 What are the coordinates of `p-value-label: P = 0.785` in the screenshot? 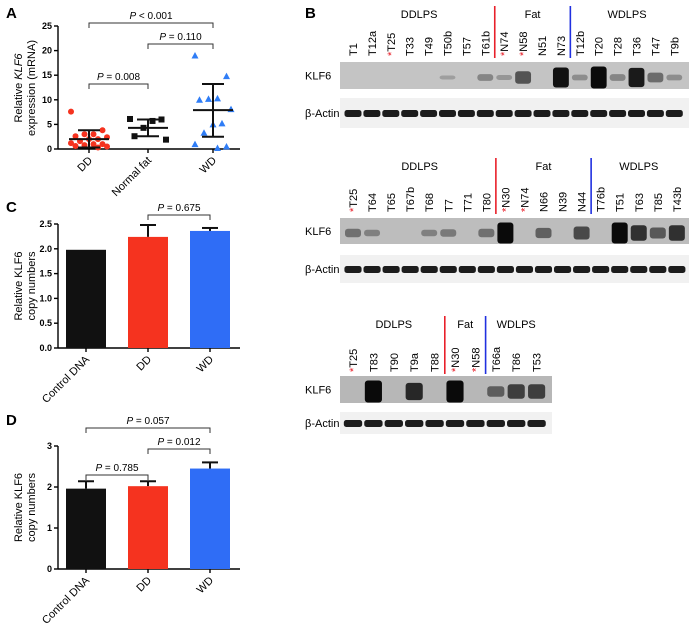 It's located at (117, 468).